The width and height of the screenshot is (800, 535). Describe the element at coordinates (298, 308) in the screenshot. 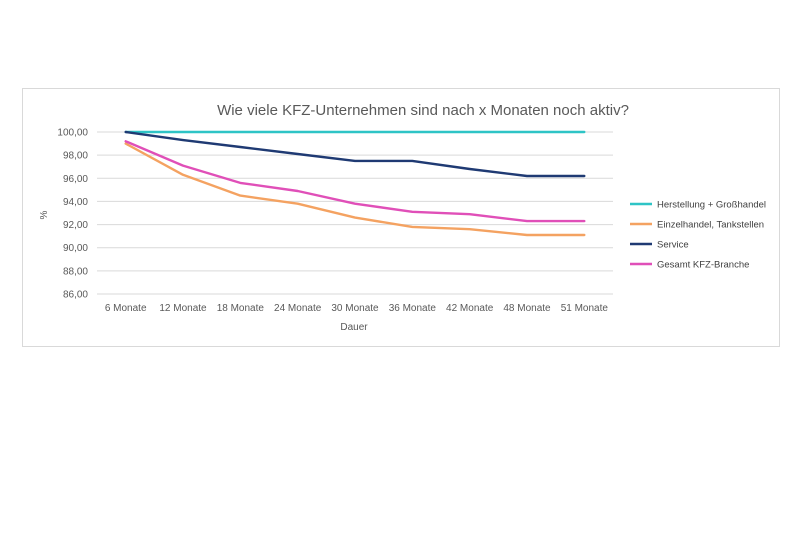

I see `x-tick-label: 24 Monate` at that location.